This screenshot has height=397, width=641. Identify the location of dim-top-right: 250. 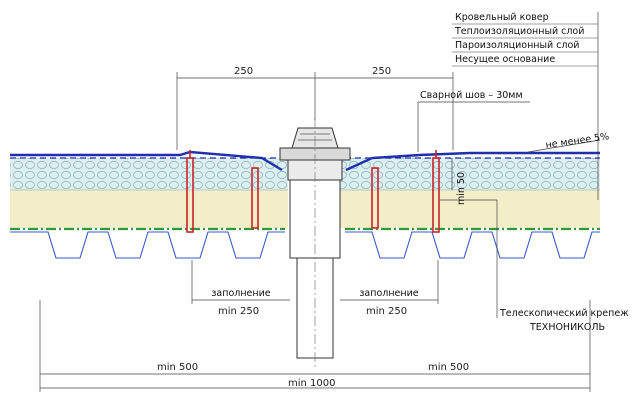
(381, 71).